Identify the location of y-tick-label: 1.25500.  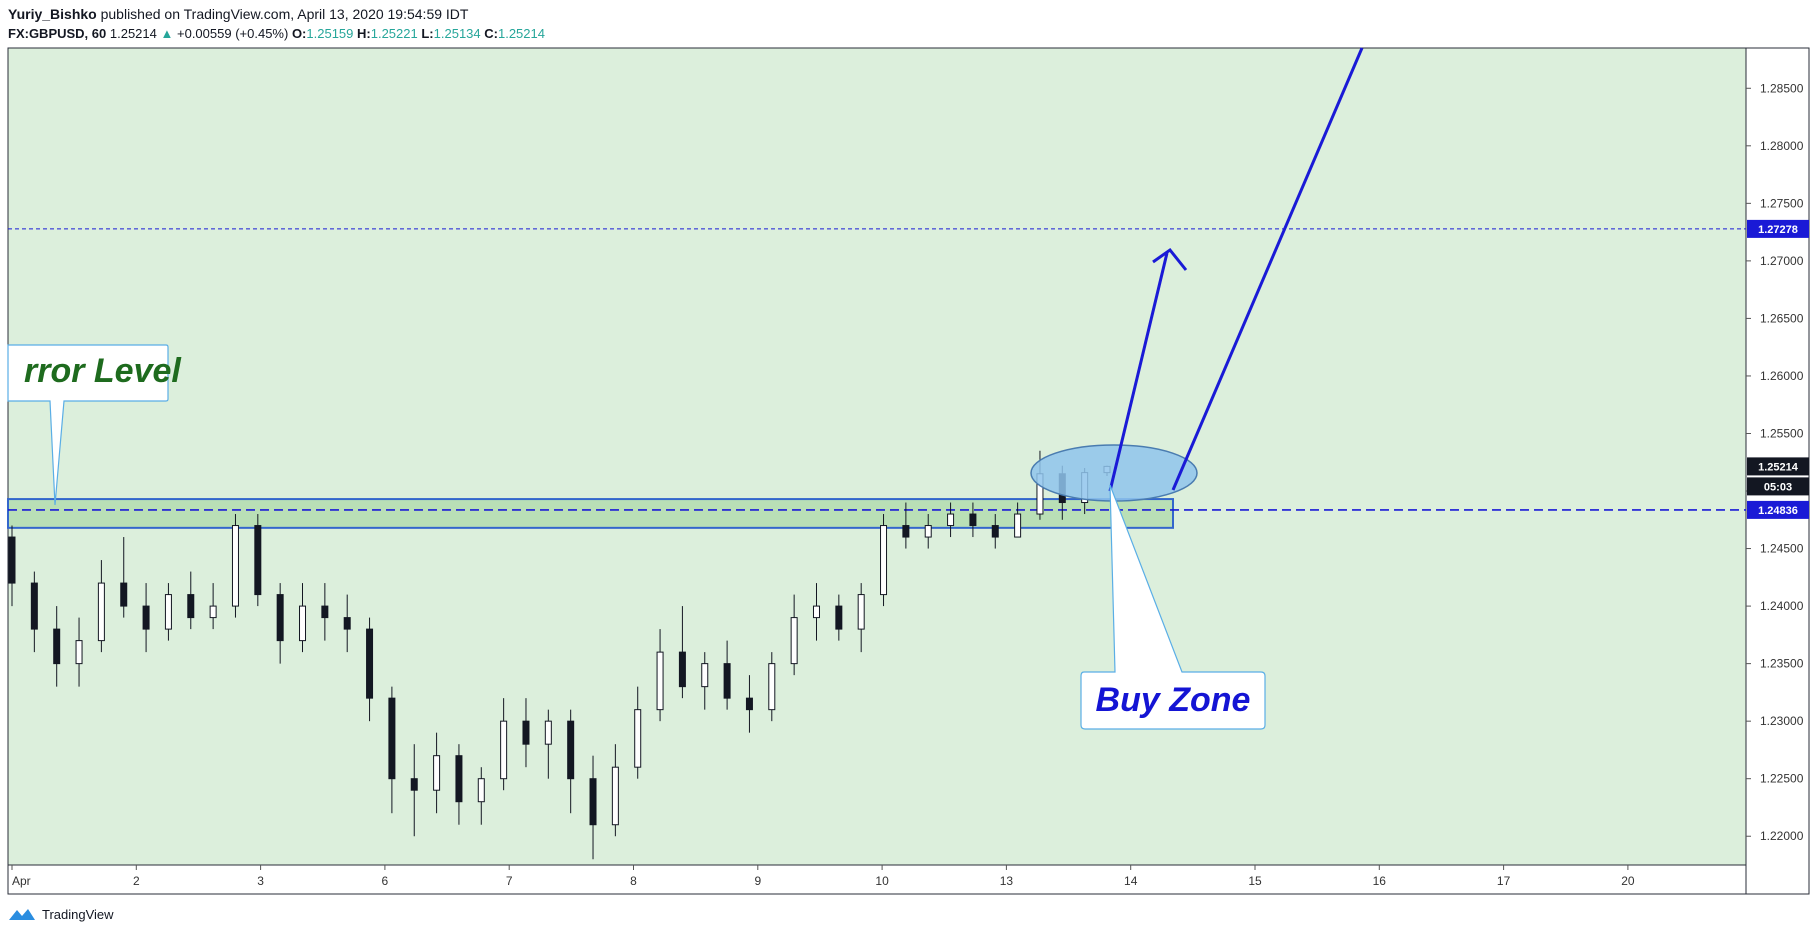
(1782, 433).